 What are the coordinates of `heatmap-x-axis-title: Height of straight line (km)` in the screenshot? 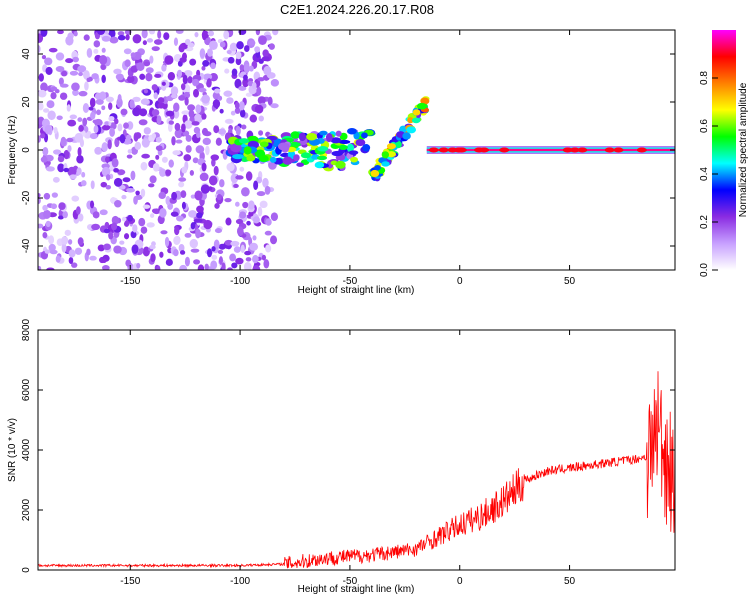 It's located at (356, 290).